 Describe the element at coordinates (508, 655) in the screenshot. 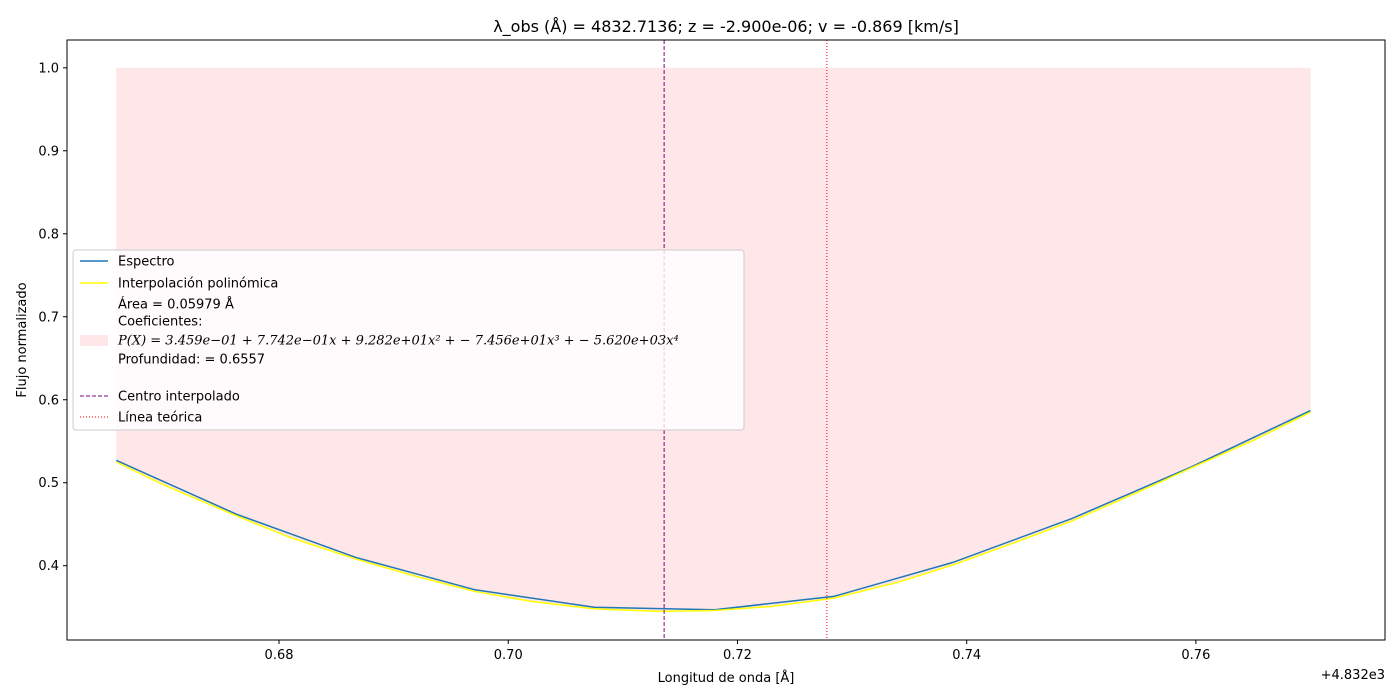

I see `x-tick-label: 0.70` at that location.